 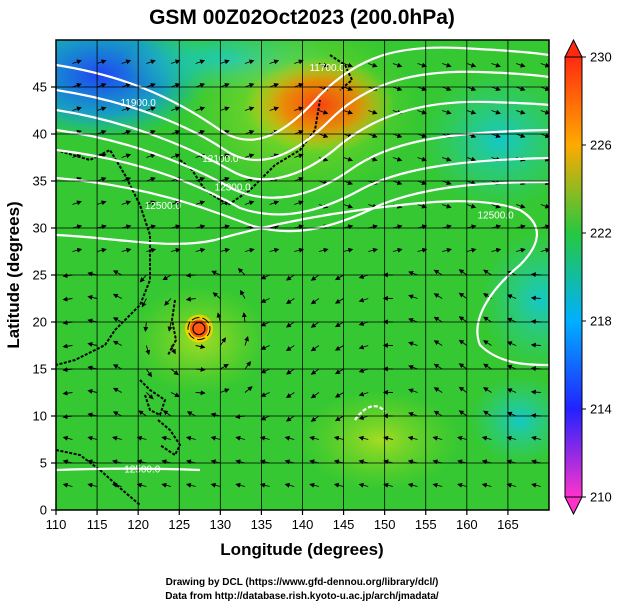 I want to click on x-axis: 110 115 120 125 130 135 140 145 150 155 160 165, so click(x=282, y=521).